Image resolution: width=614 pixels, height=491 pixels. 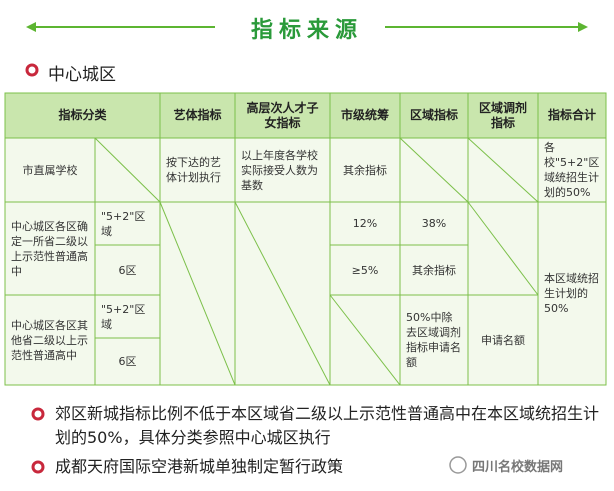 I want to click on table-cell: 按下达的艺体计划执行, so click(x=197, y=170).